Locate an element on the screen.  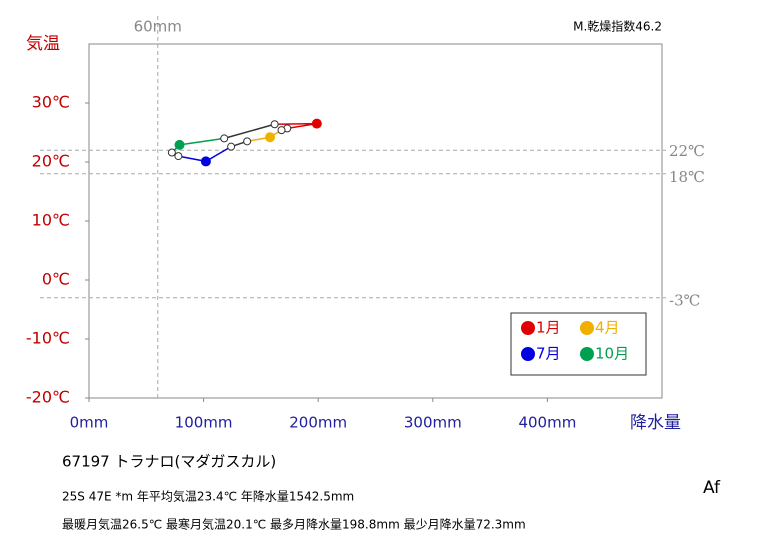
reference-label: 22℃ is located at coordinates (687, 151).